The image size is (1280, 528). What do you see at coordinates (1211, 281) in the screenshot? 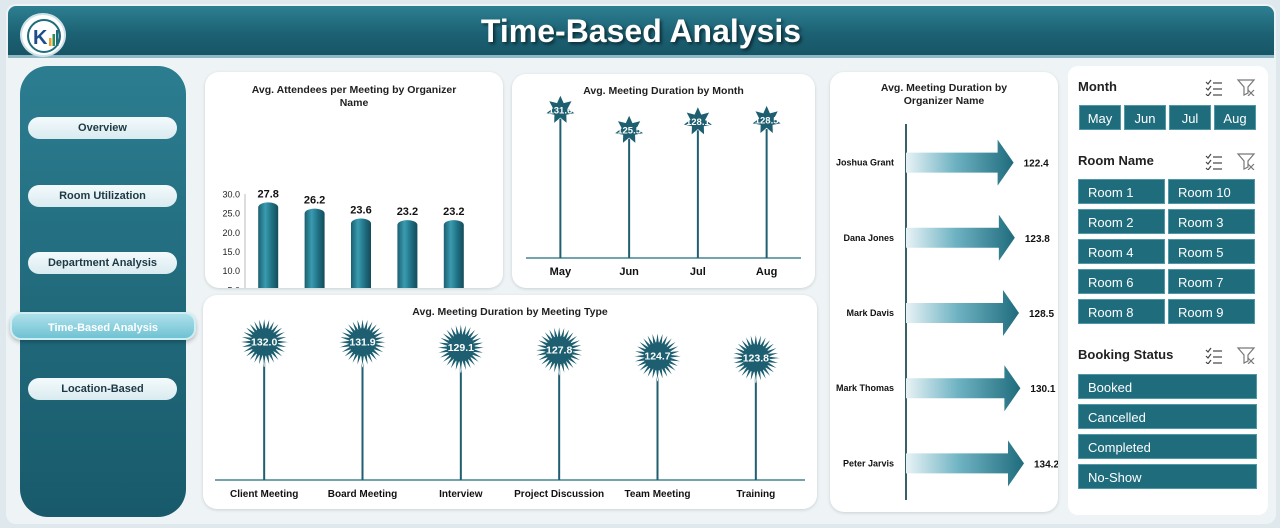
I see `room-slicer-item: Room 7` at bounding box center [1211, 281].